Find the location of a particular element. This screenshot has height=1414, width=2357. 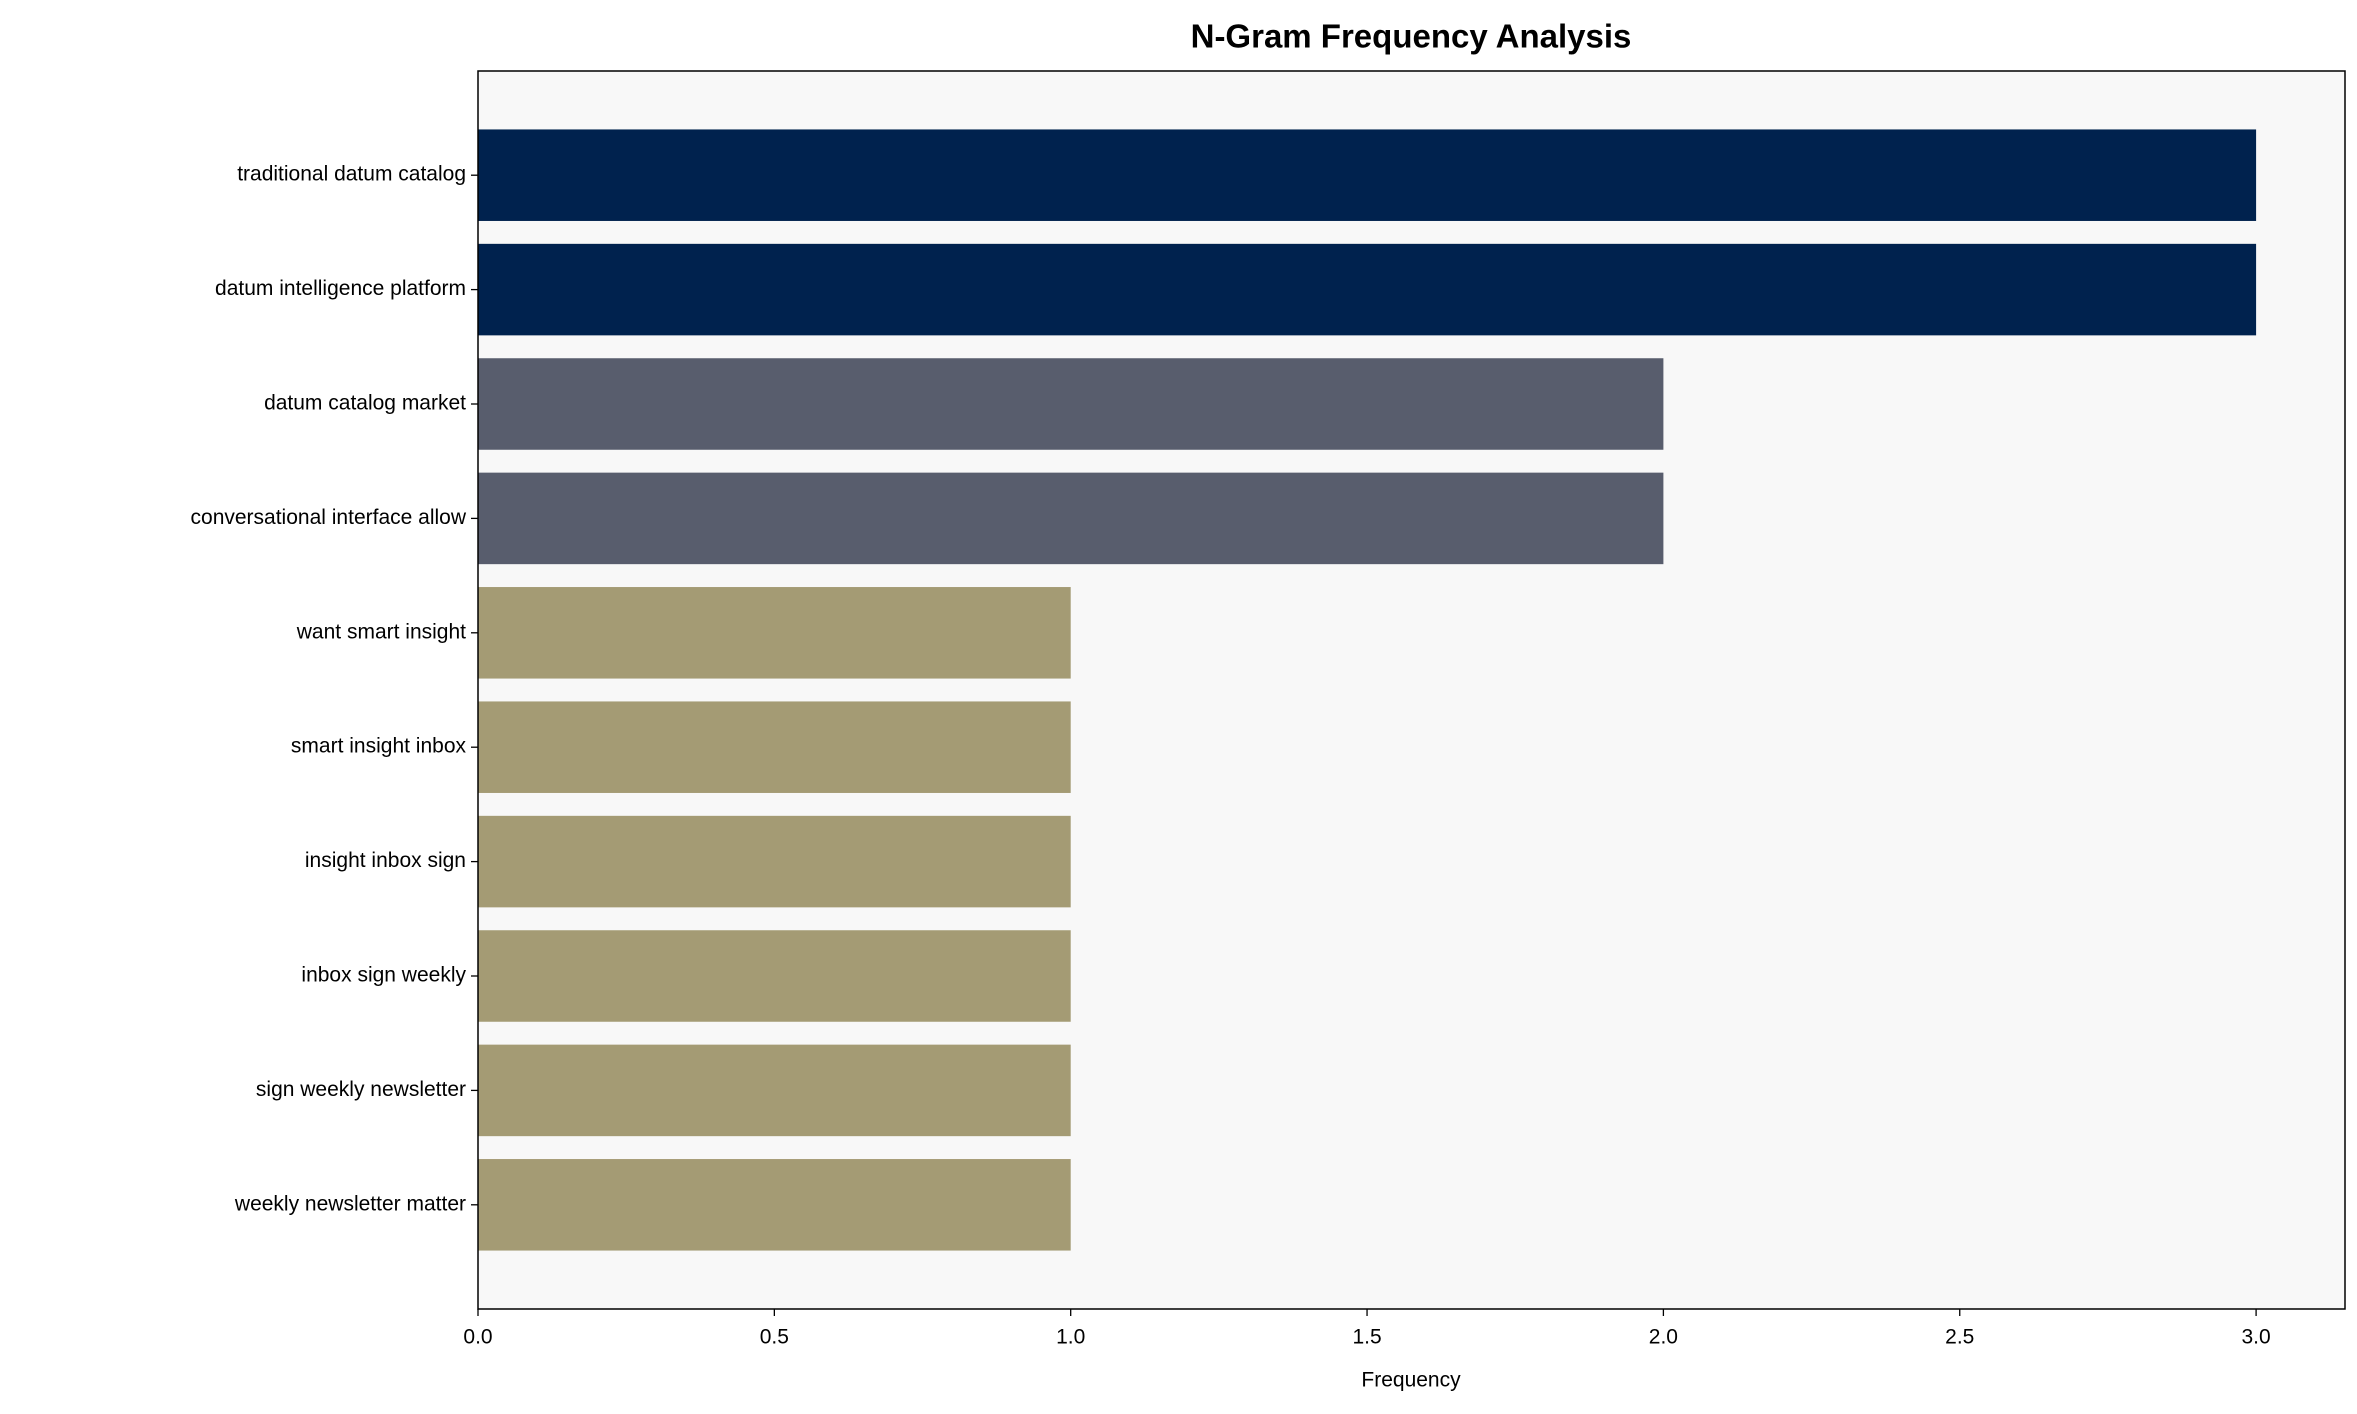

x-tick-label: 1.5 is located at coordinates (1366, 1337).